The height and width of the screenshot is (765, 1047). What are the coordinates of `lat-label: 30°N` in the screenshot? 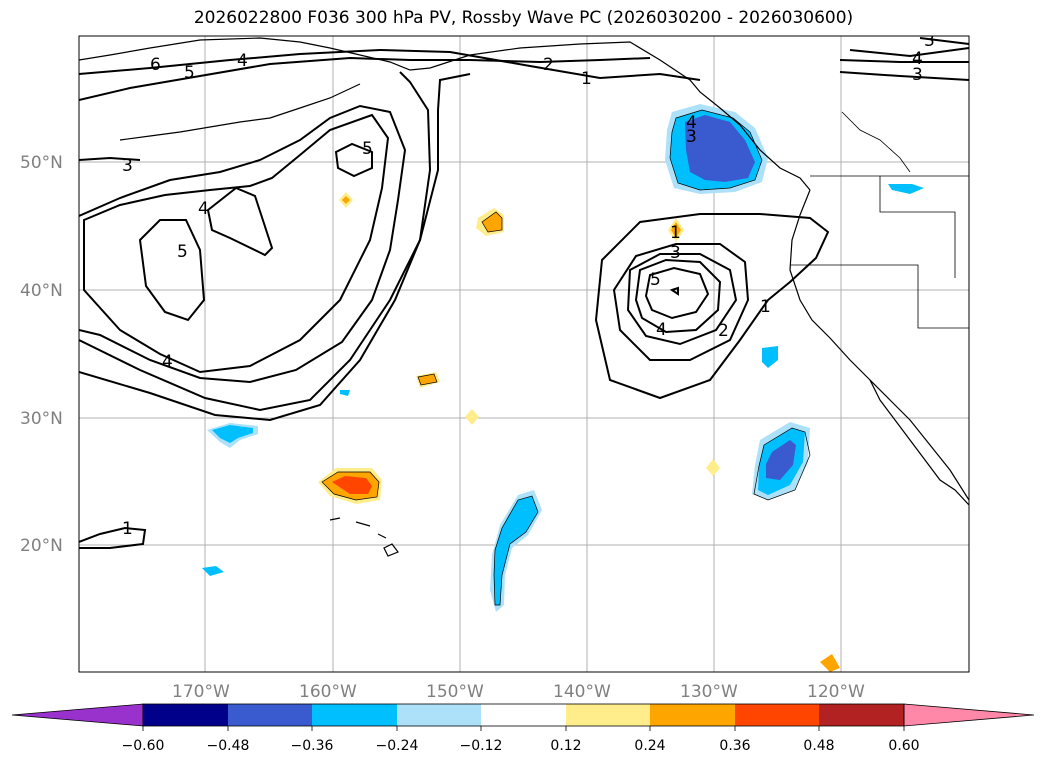 It's located at (41, 419).